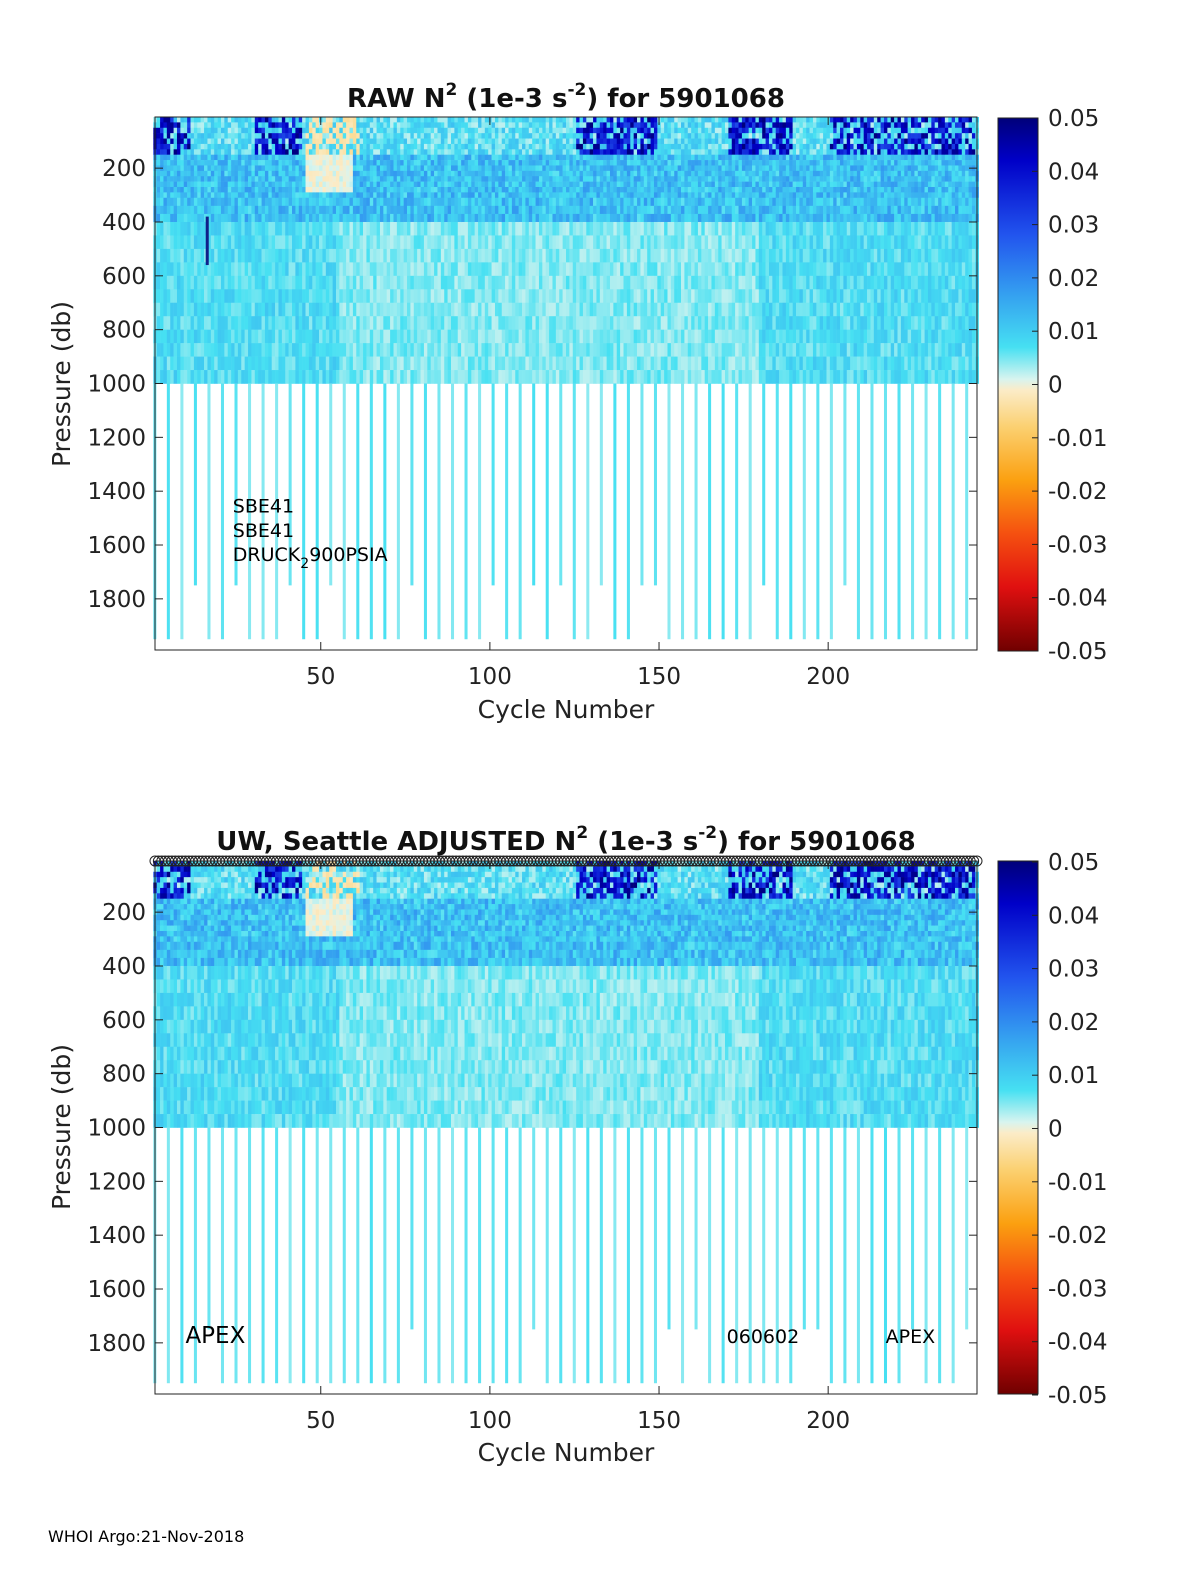  I want to click on heatmap-deep-profile, so click(642, 484).